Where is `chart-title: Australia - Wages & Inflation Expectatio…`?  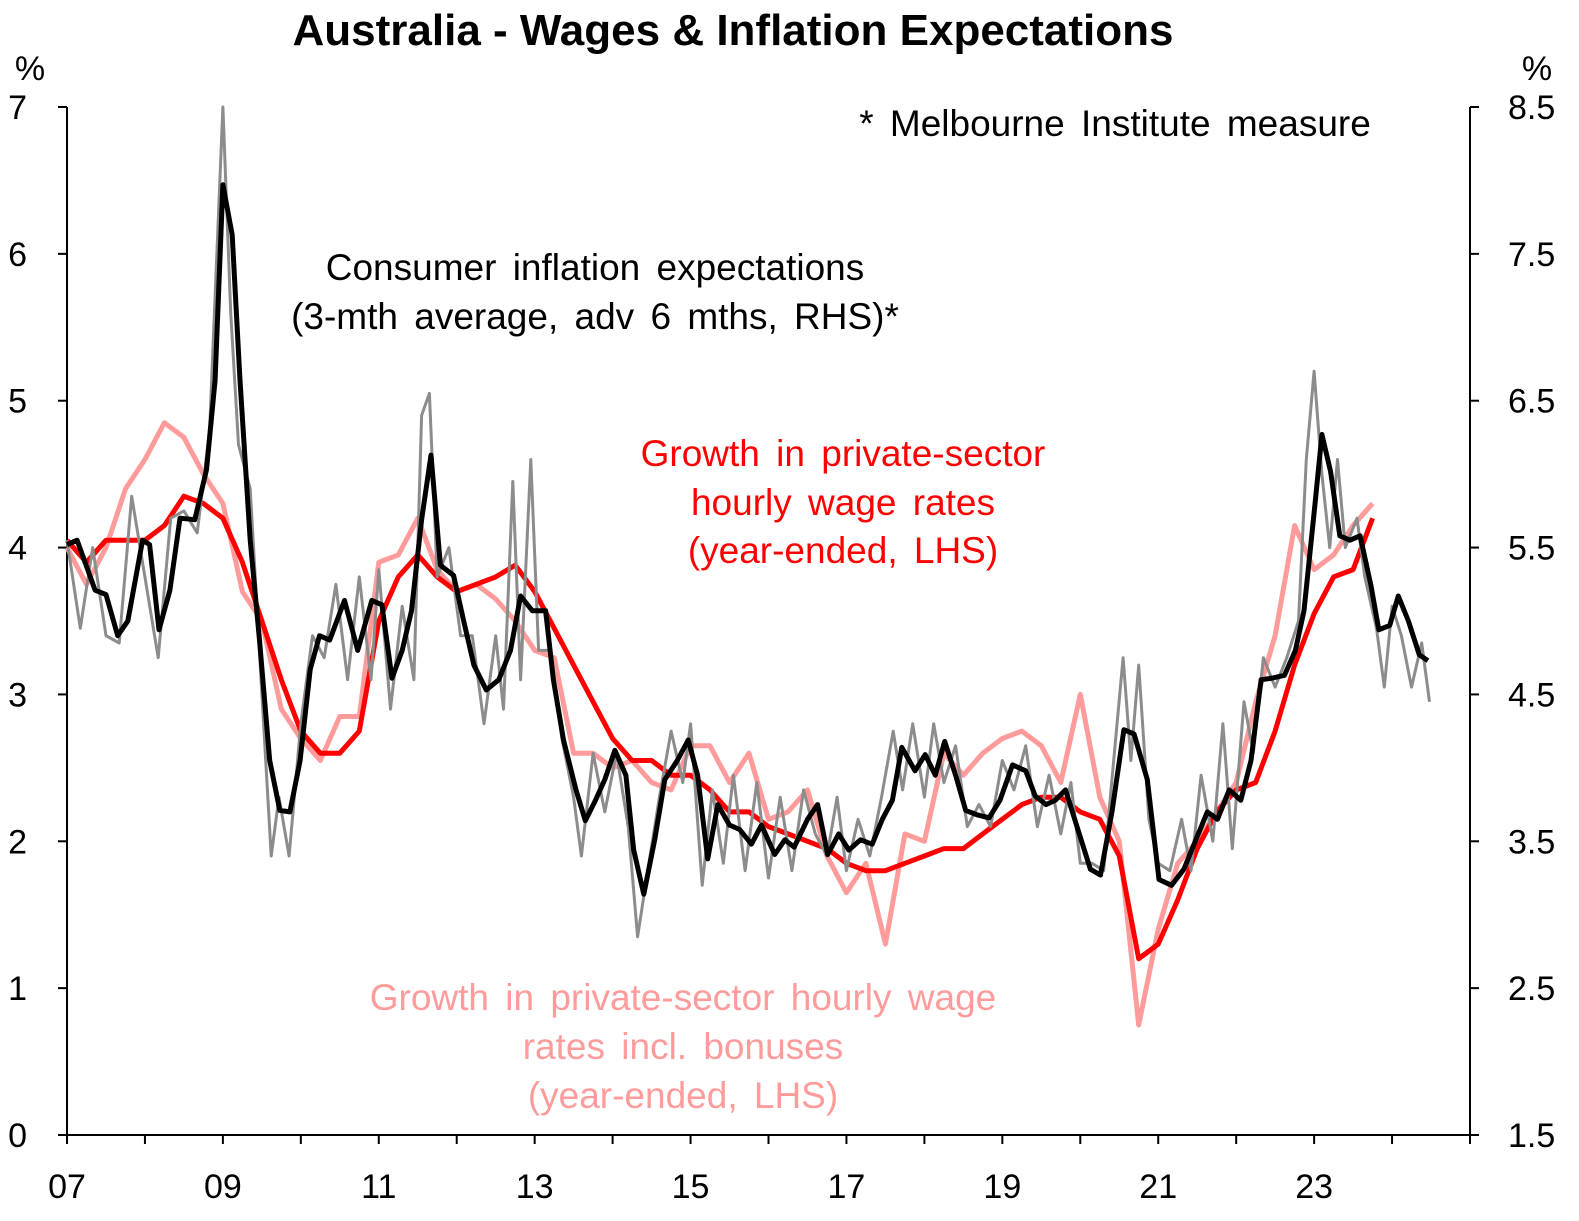
chart-title: Australia - Wages & Inflation Expectatio… is located at coordinates (733, 30).